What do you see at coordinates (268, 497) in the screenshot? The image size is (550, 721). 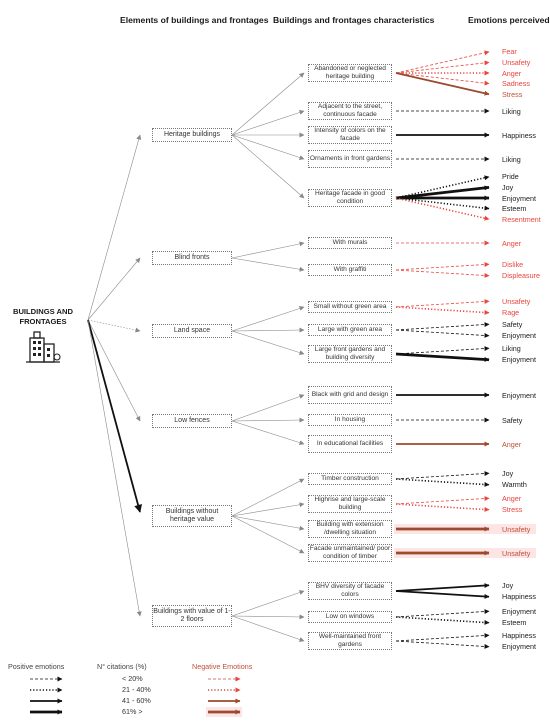 I see `element-link-timber-construction` at bounding box center [268, 497].